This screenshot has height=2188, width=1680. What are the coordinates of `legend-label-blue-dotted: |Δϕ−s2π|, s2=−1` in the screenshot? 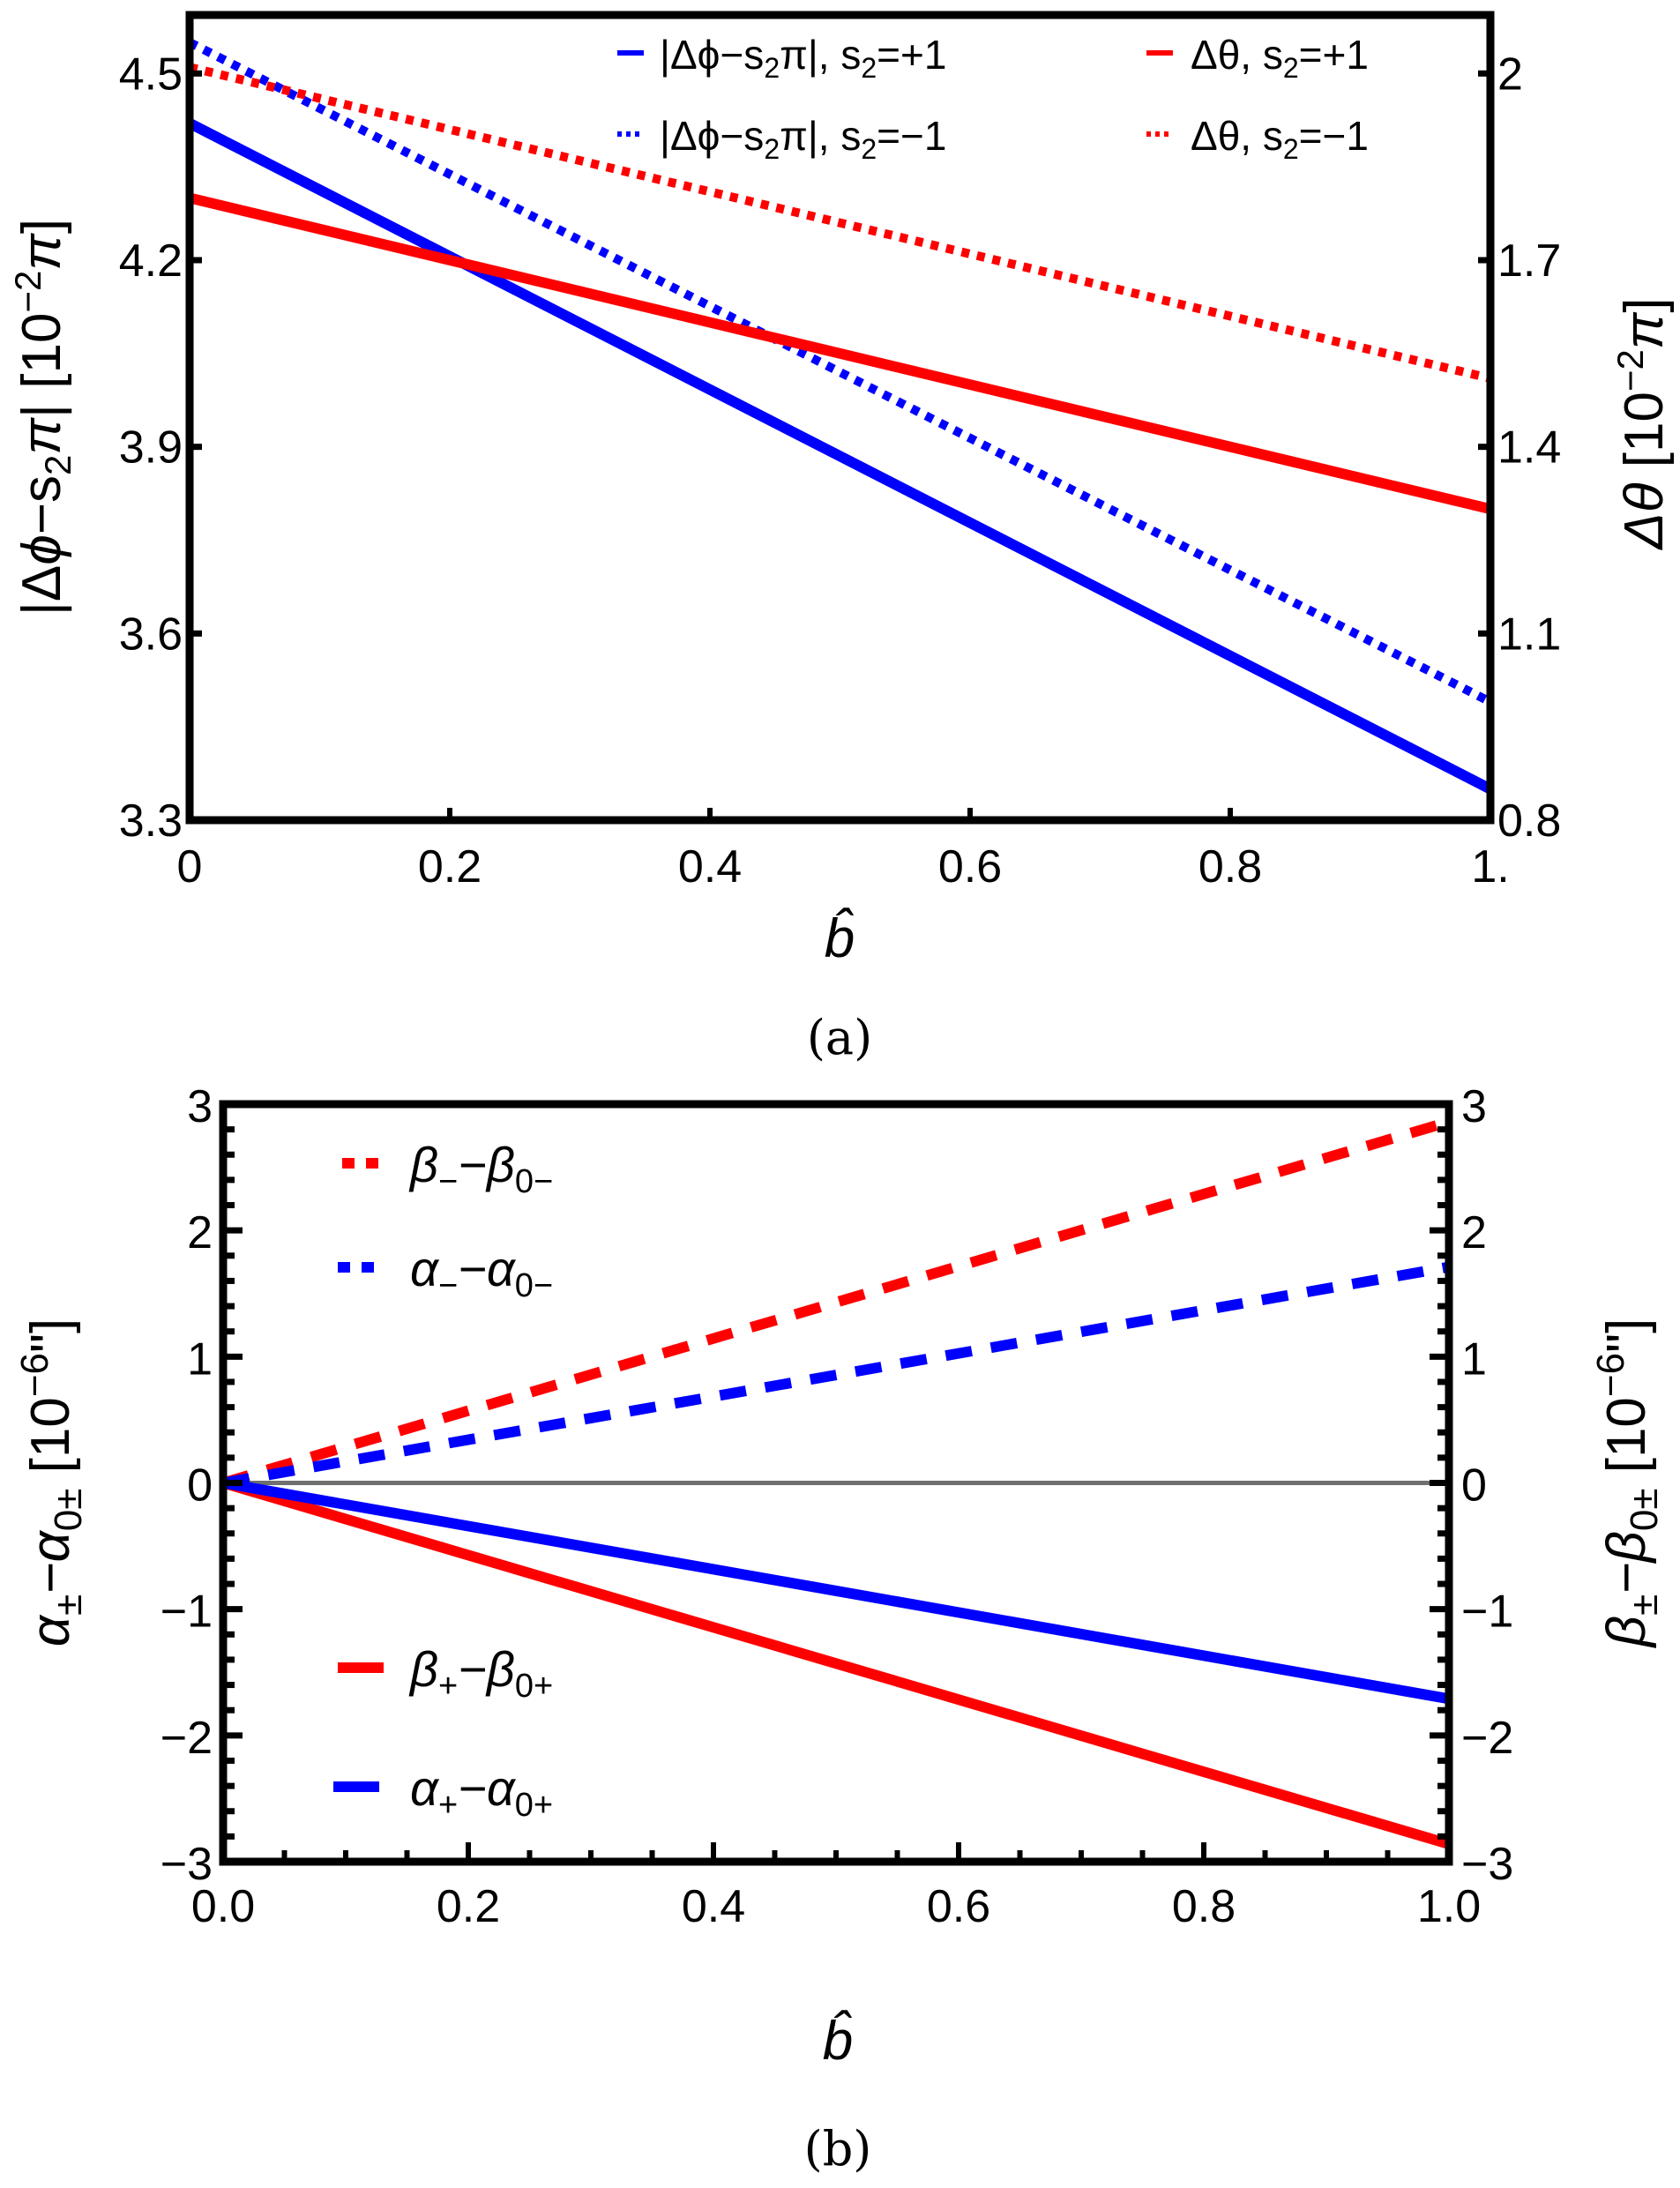 It's located at (803, 139).